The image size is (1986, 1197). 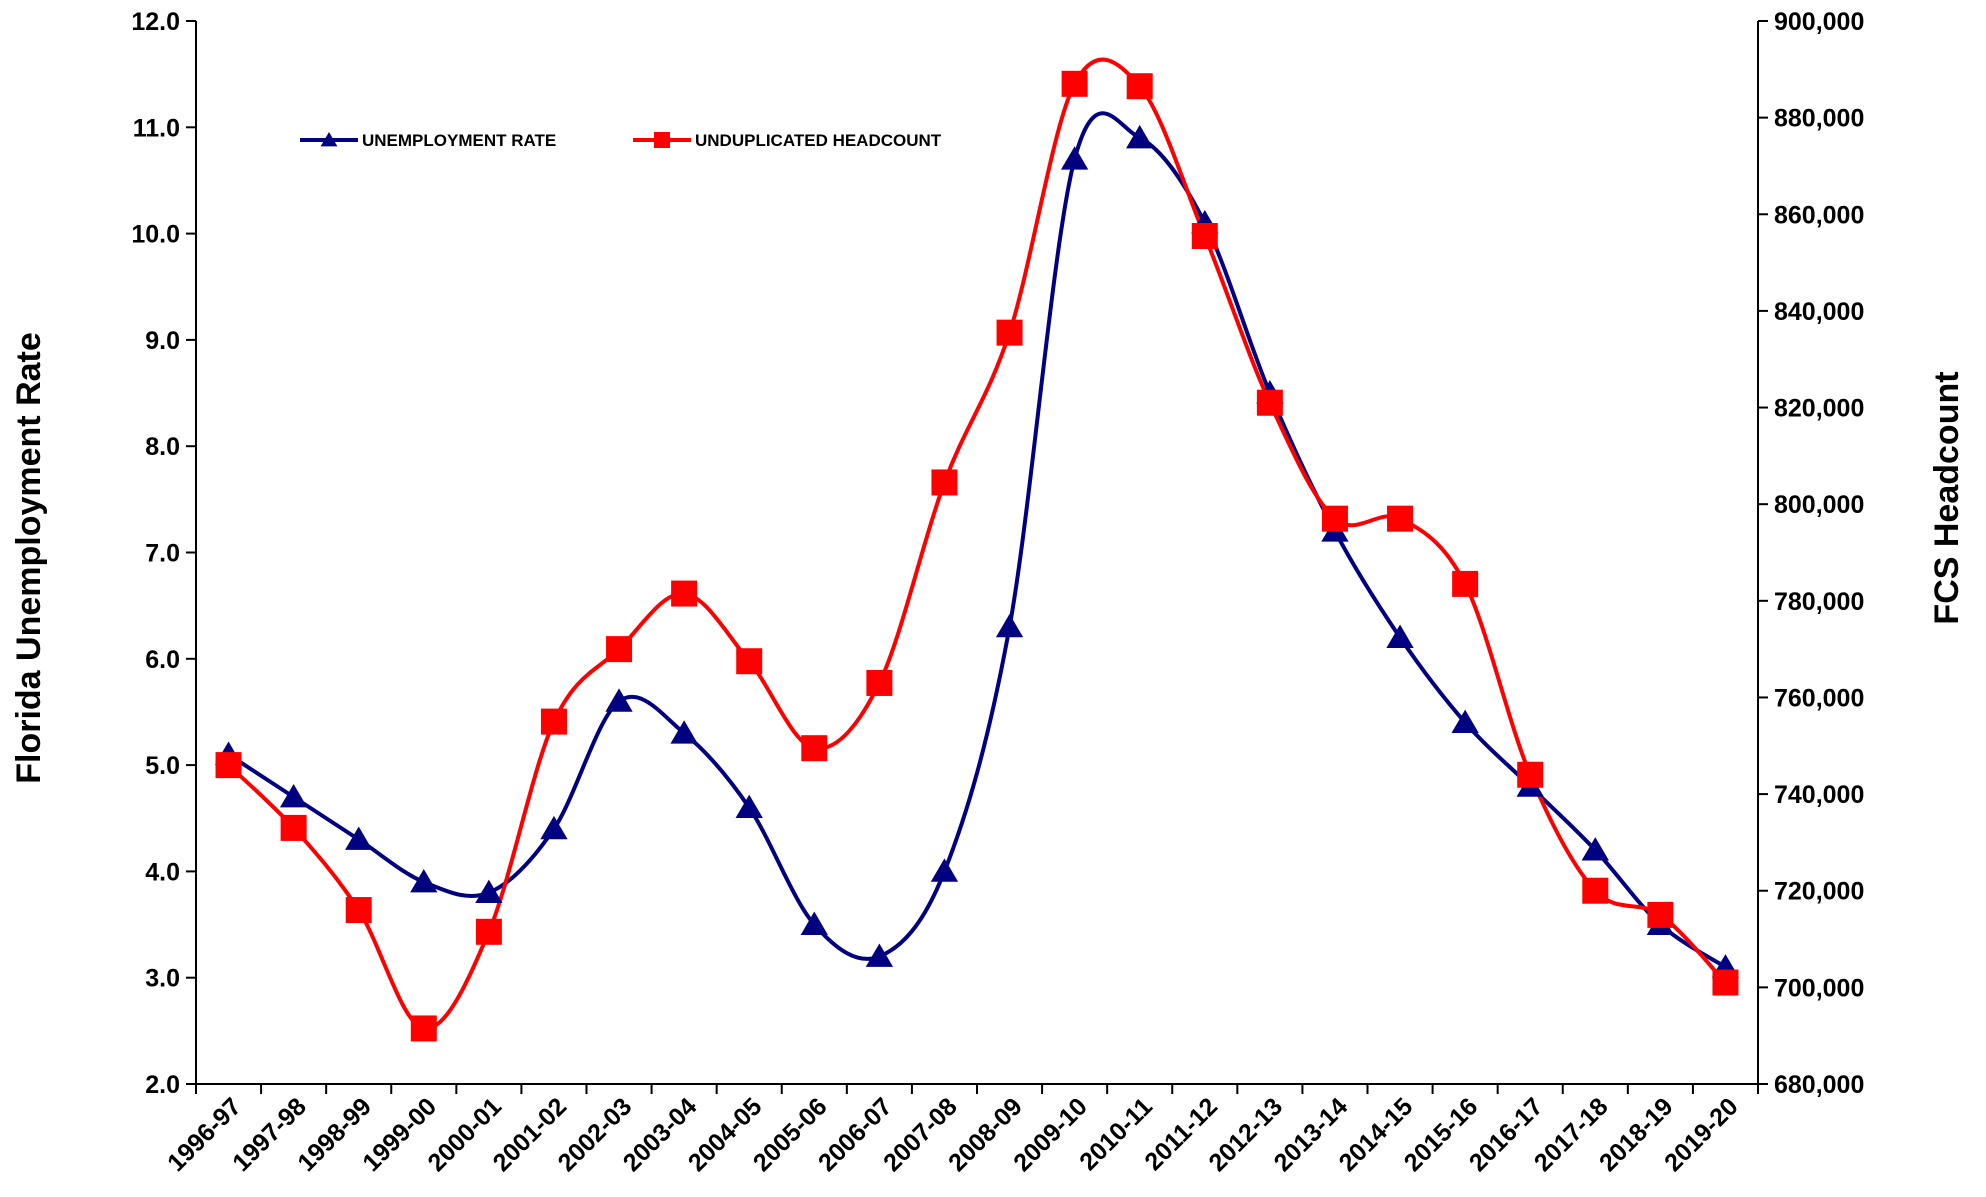 I want to click on legend-label-unemployment-rate: UNEMPLOYMENT RATE, so click(x=459, y=140).